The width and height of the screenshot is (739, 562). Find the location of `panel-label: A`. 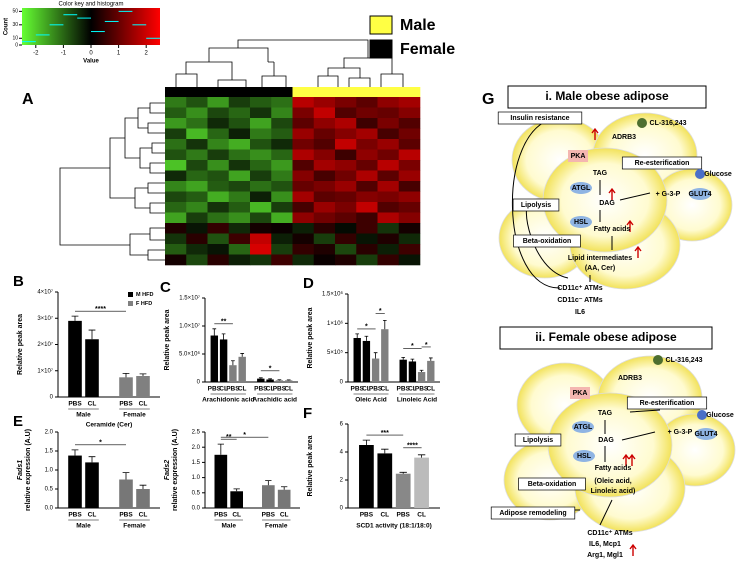

panel-label: A is located at coordinates (28, 99).